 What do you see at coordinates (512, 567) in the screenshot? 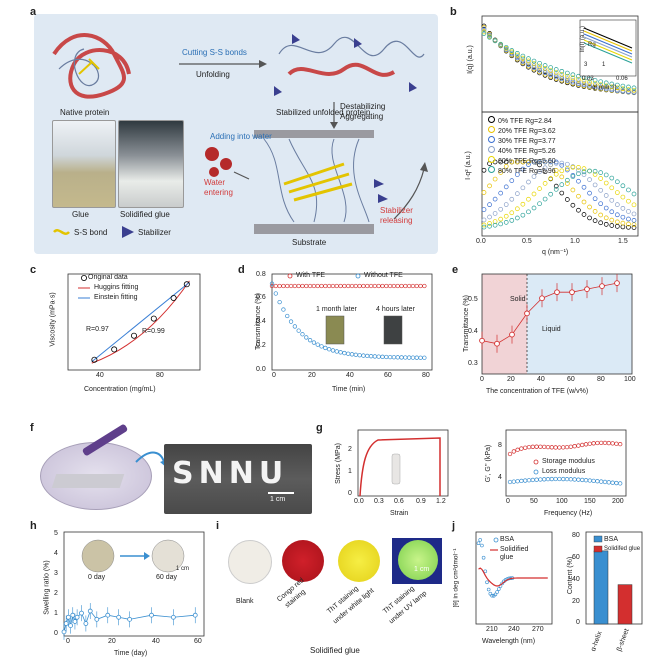
I see `j-cd-curves` at bounding box center [512, 567].